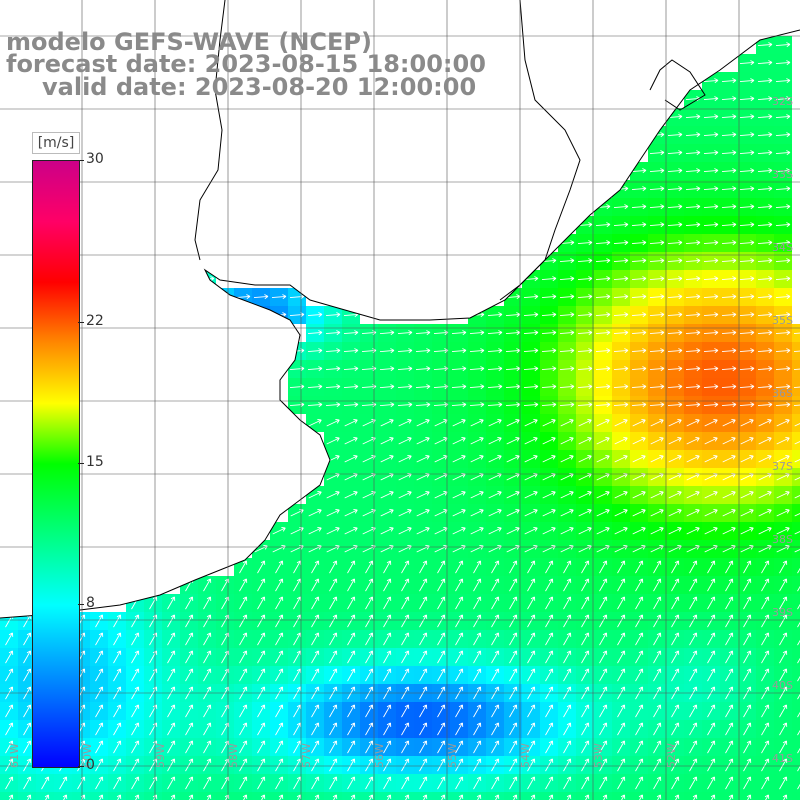  What do you see at coordinates (95, 320) in the screenshot?
I see `colorbar-tick-label: 22` at bounding box center [95, 320].